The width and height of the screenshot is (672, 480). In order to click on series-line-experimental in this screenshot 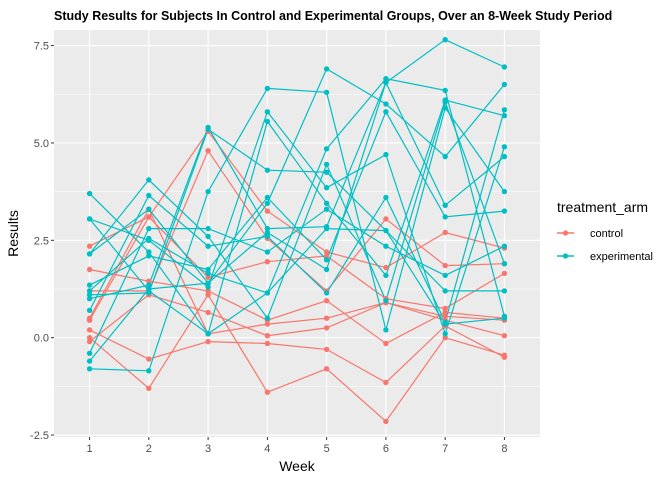, I will do `click(297, 276)`.